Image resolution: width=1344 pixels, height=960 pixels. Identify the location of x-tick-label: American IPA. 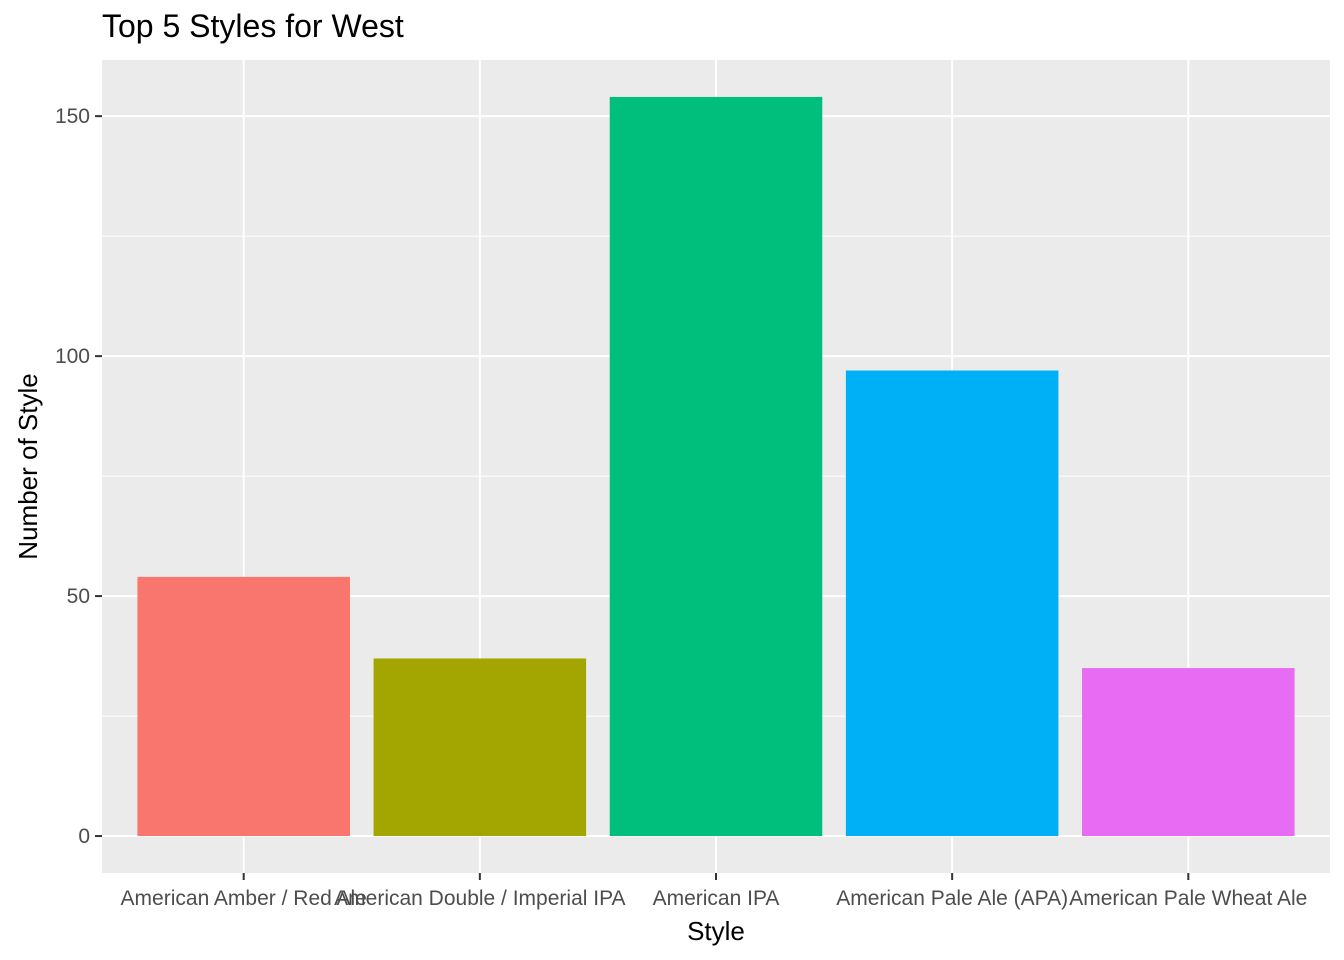
(716, 898).